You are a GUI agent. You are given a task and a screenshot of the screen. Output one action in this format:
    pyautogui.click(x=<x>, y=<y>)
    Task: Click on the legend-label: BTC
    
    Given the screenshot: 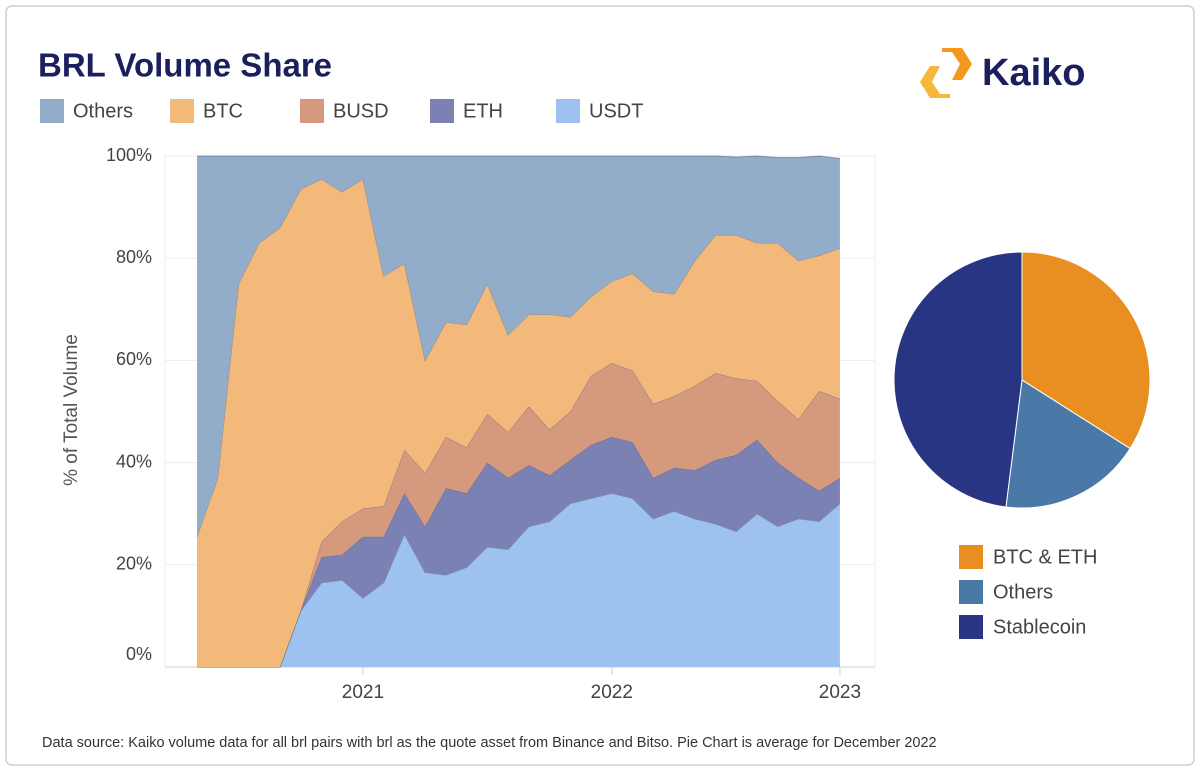 What is the action you would take?
    pyautogui.click(x=223, y=111)
    